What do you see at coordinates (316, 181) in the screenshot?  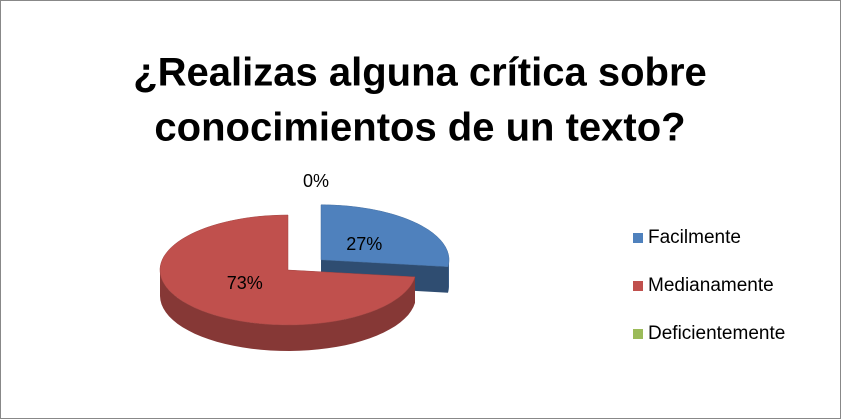 I see `data-label: 0%` at bounding box center [316, 181].